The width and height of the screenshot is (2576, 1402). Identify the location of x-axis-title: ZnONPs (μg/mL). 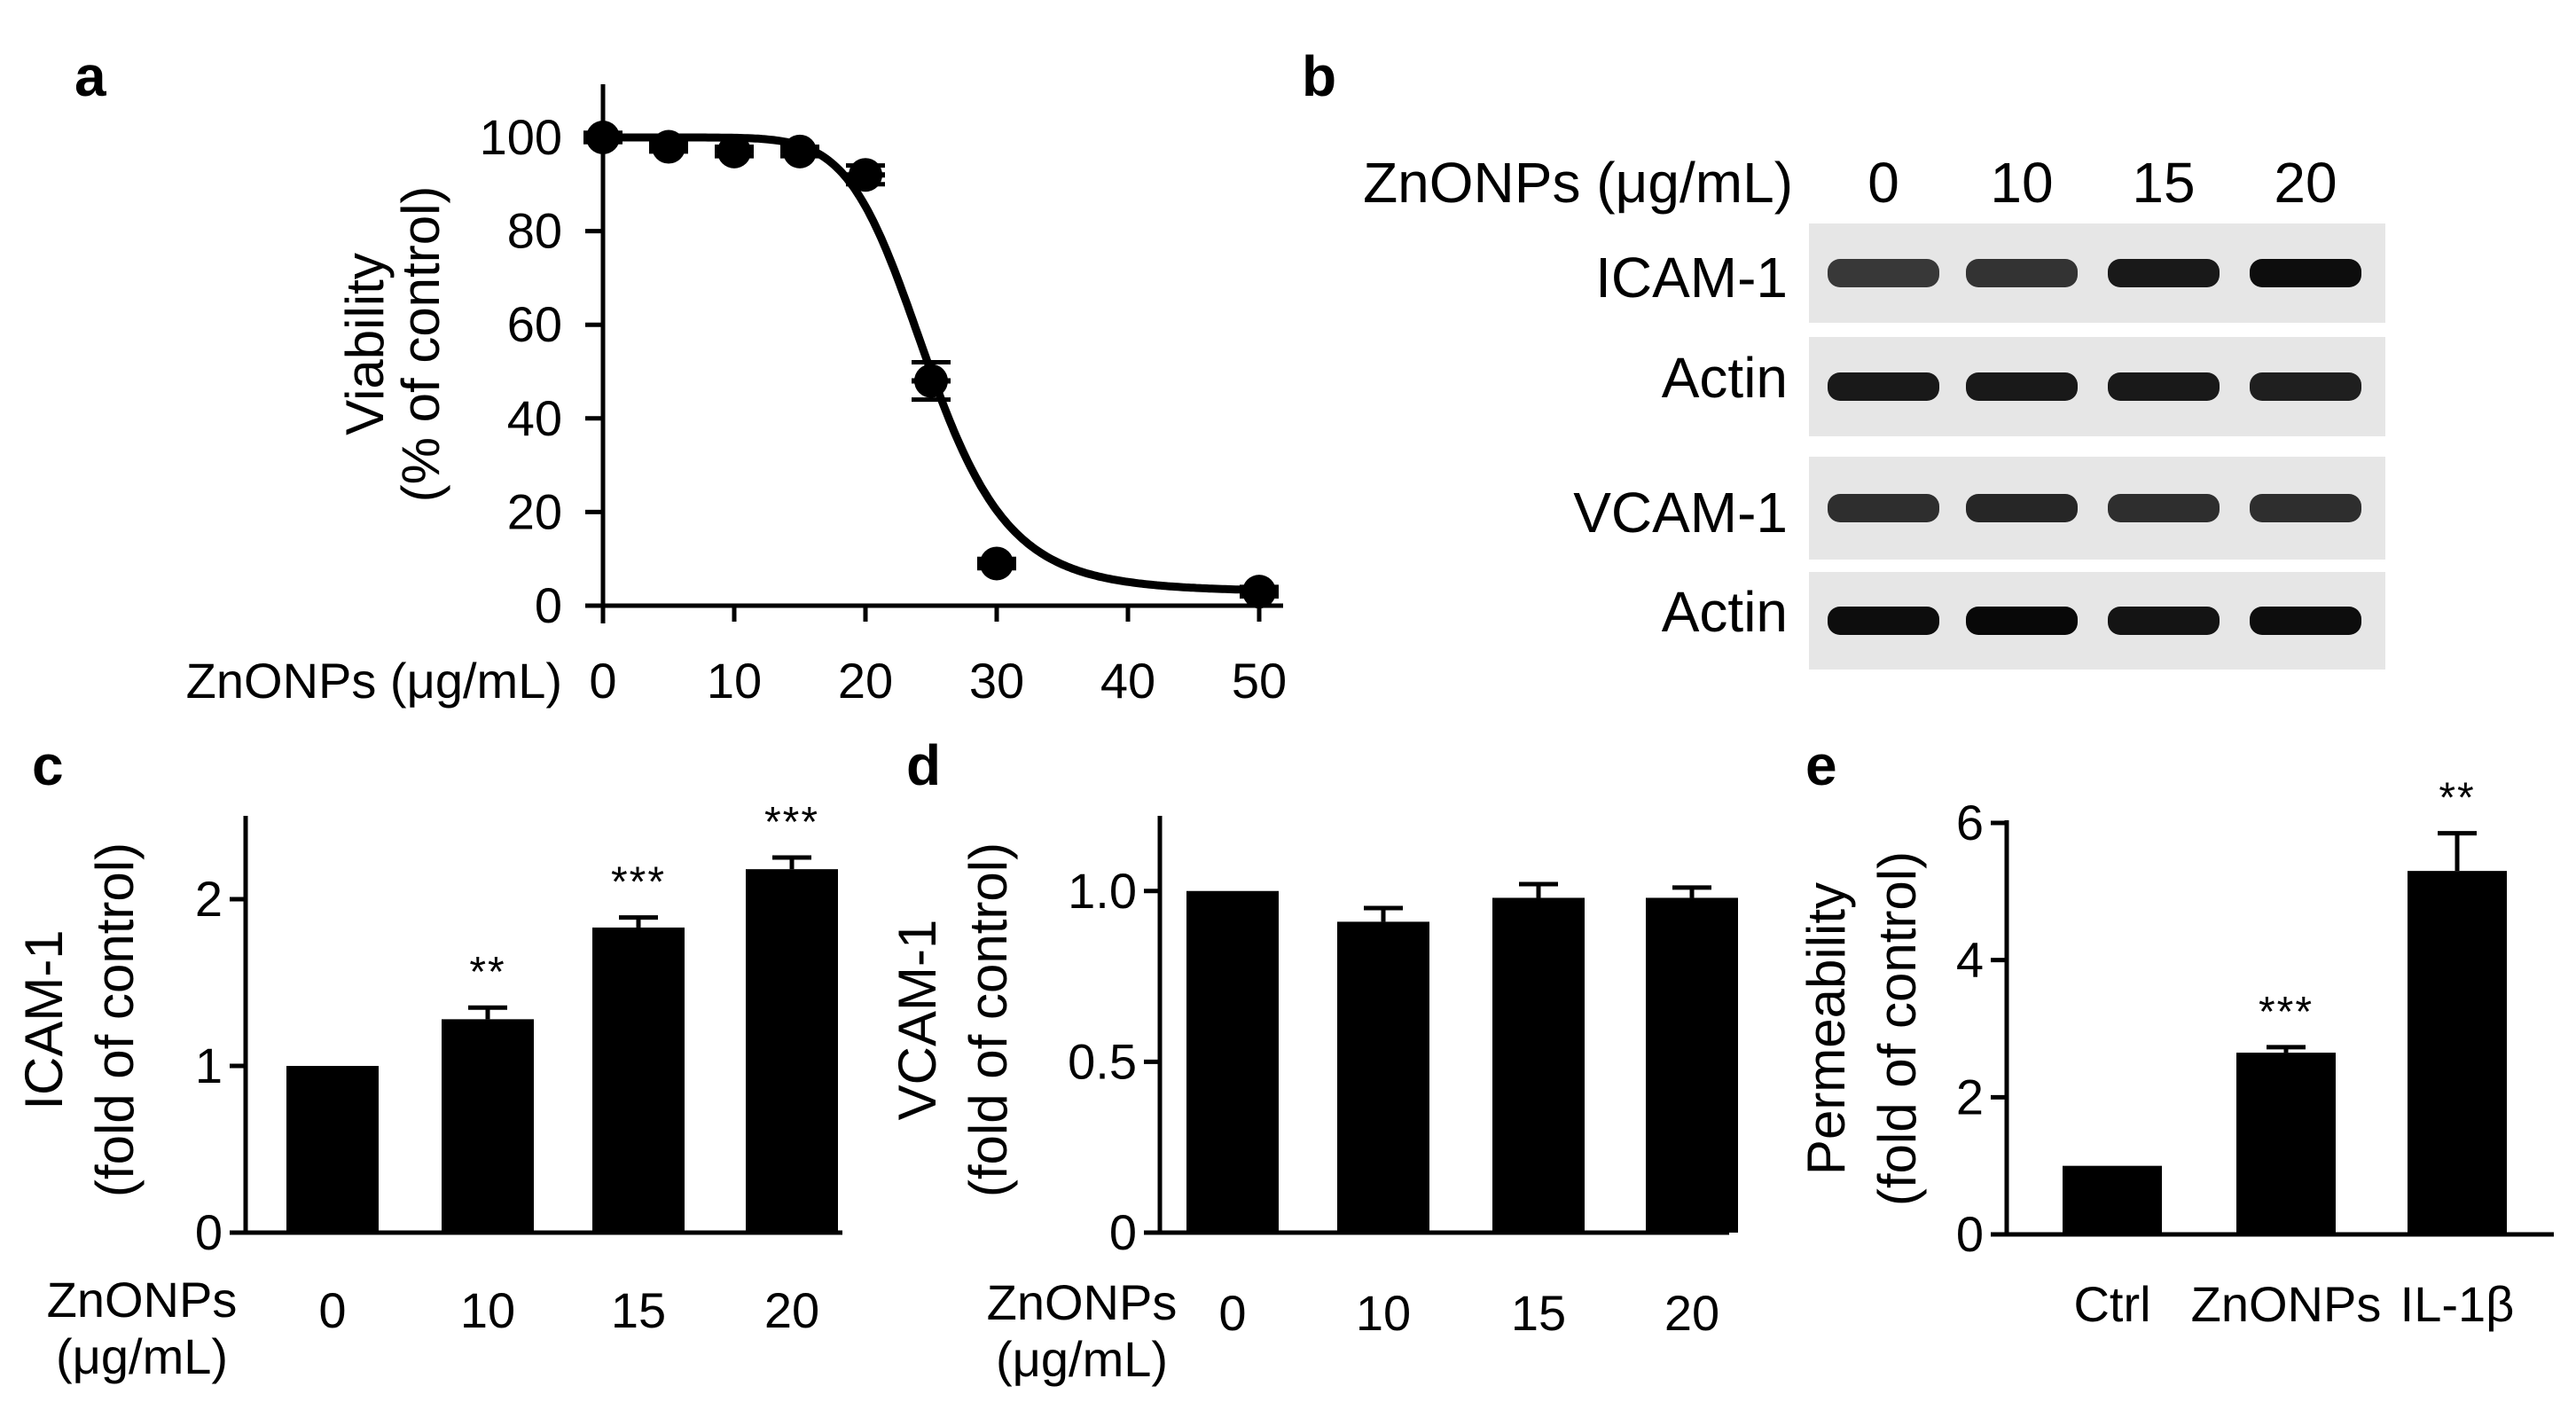
(374, 681).